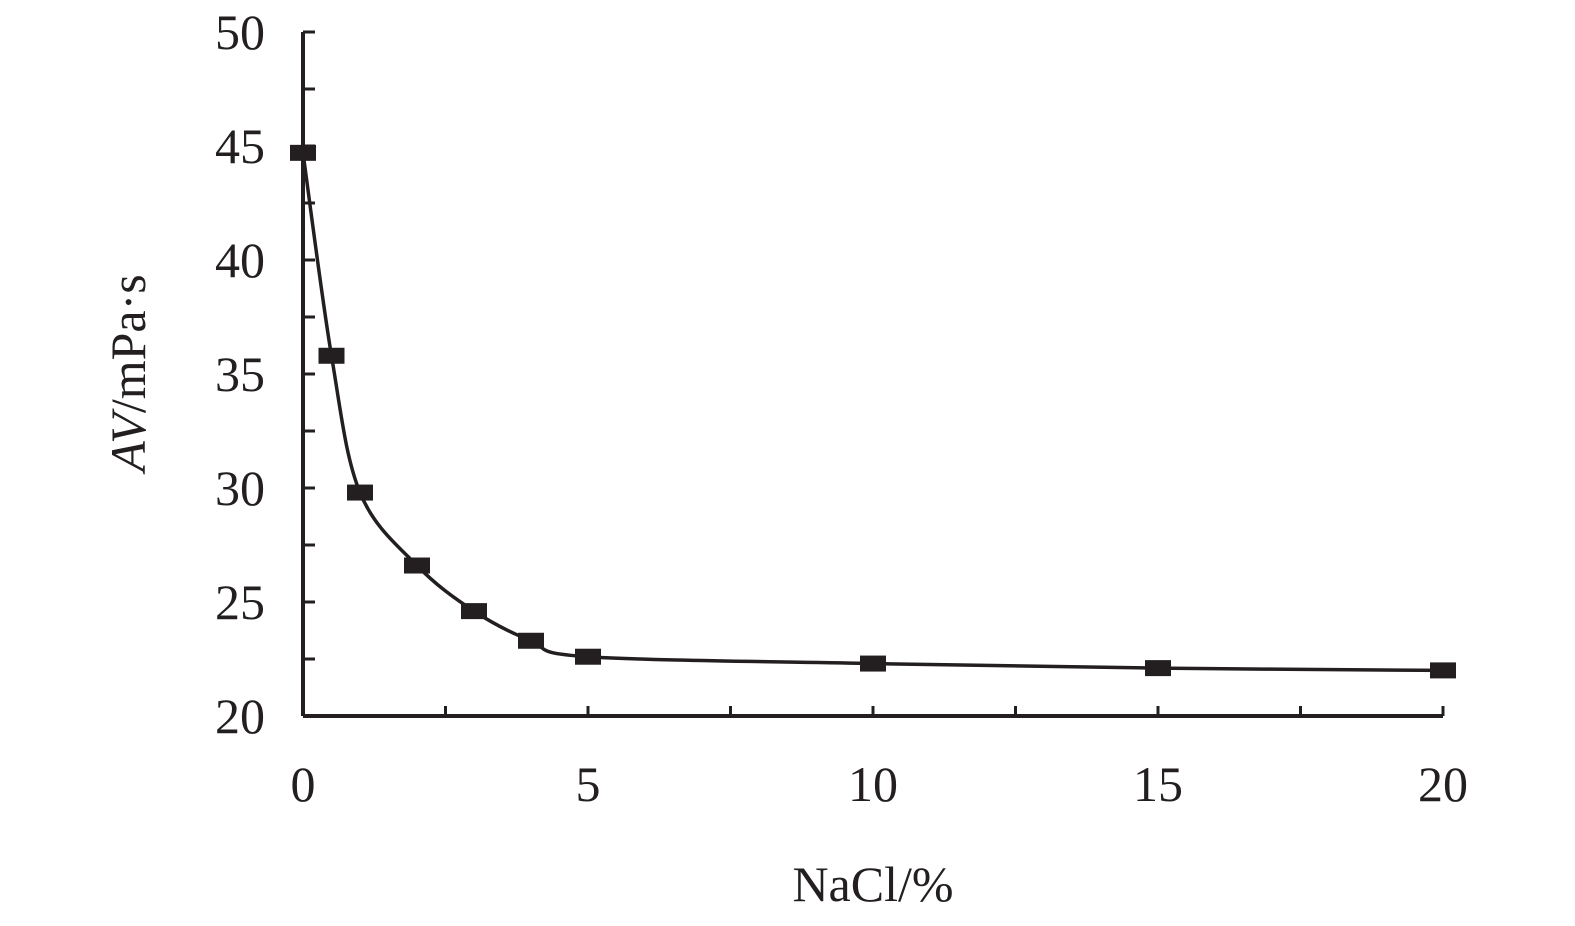 This screenshot has height=926, width=1575. What do you see at coordinates (1158, 784) in the screenshot?
I see `x-tick-label: 15` at bounding box center [1158, 784].